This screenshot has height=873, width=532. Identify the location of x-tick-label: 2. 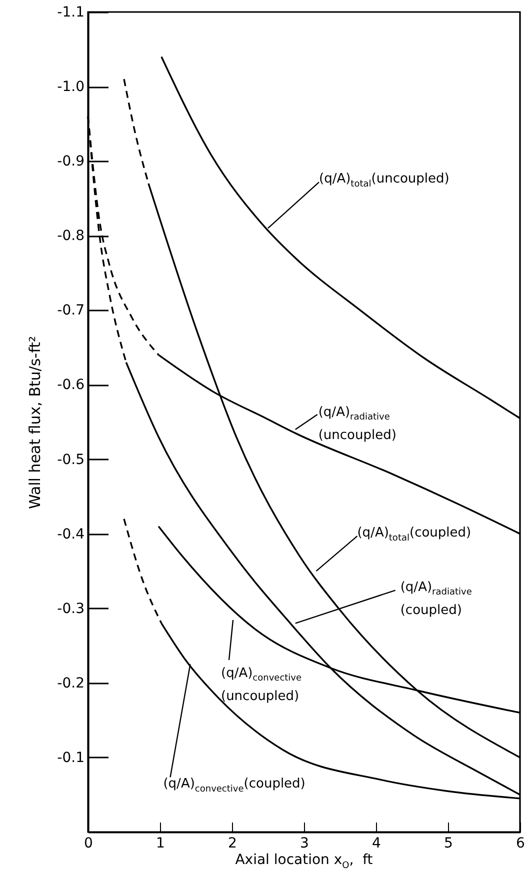
(232, 844).